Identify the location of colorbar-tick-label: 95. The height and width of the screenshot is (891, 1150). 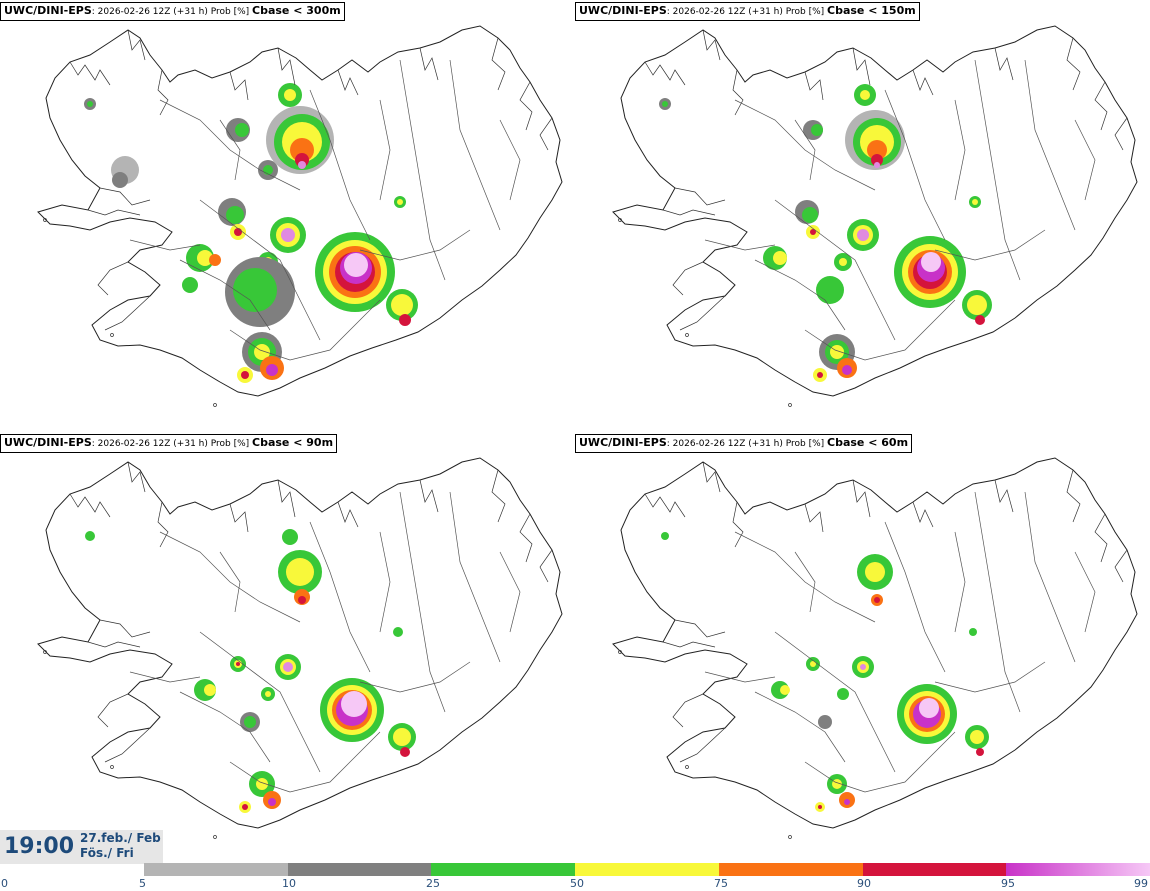
(1008, 883).